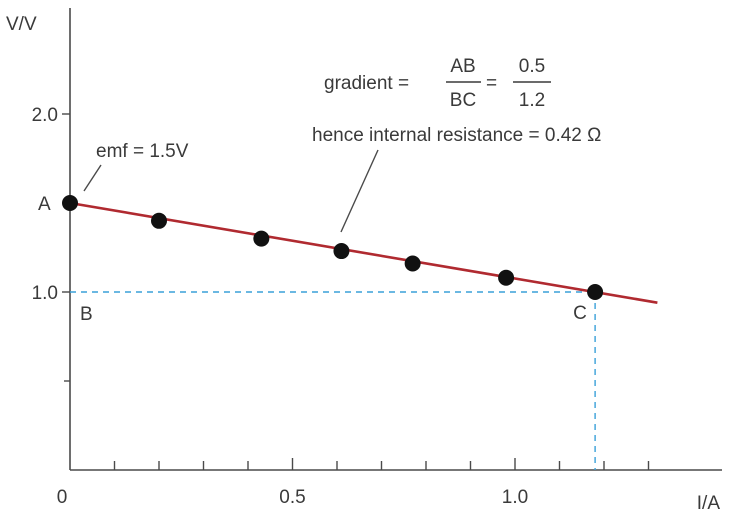  What do you see at coordinates (463, 100) in the screenshot?
I see `gradient-denominator: BC` at bounding box center [463, 100].